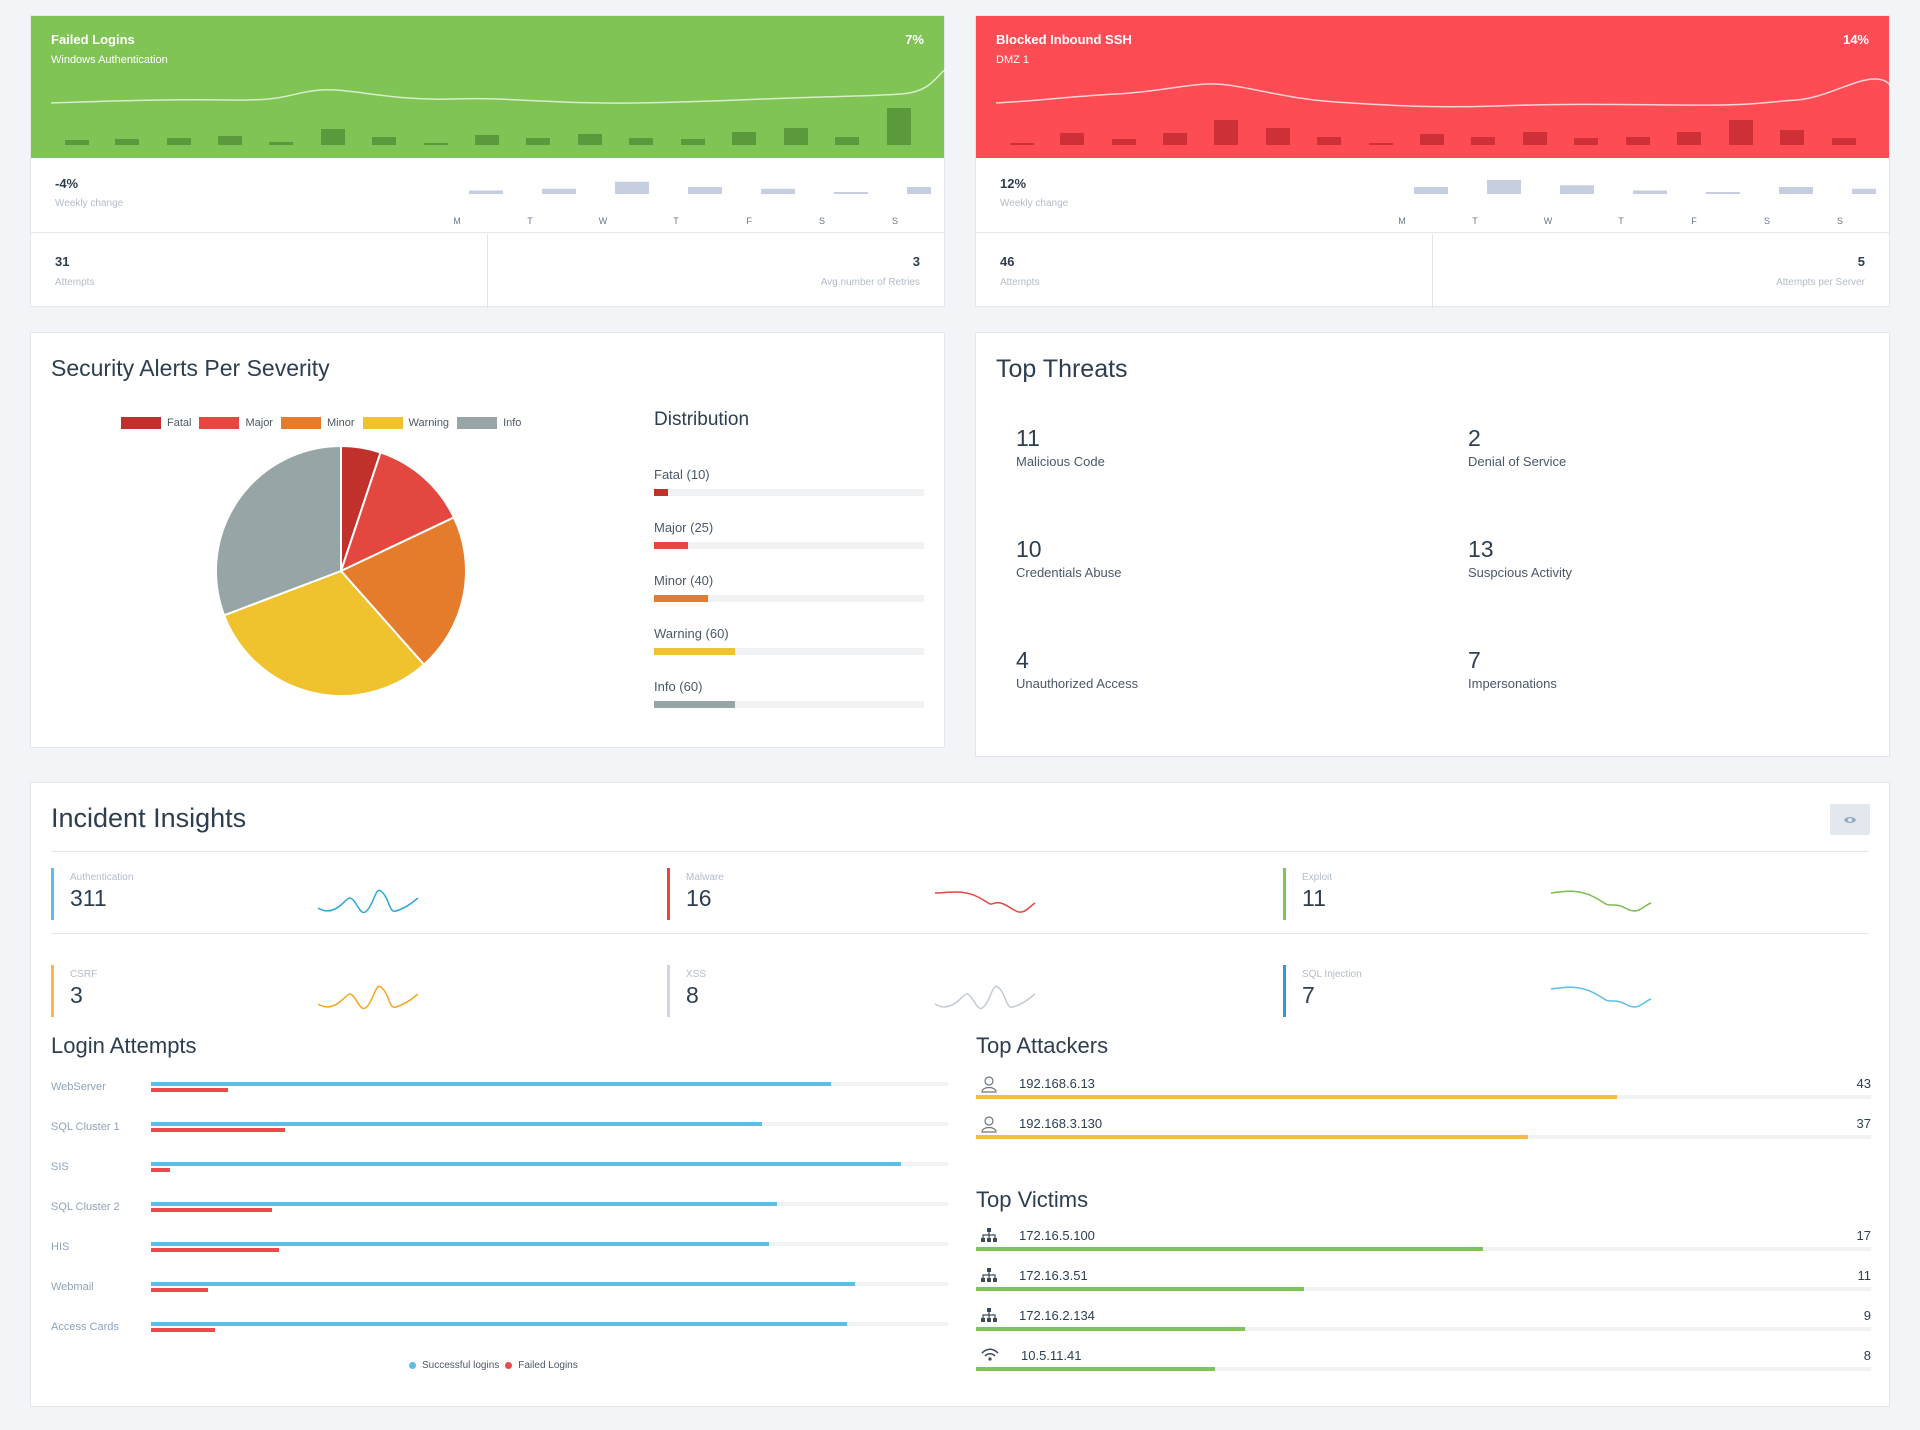  What do you see at coordinates (1474, 660) in the screenshot?
I see `threat-count: 7` at bounding box center [1474, 660].